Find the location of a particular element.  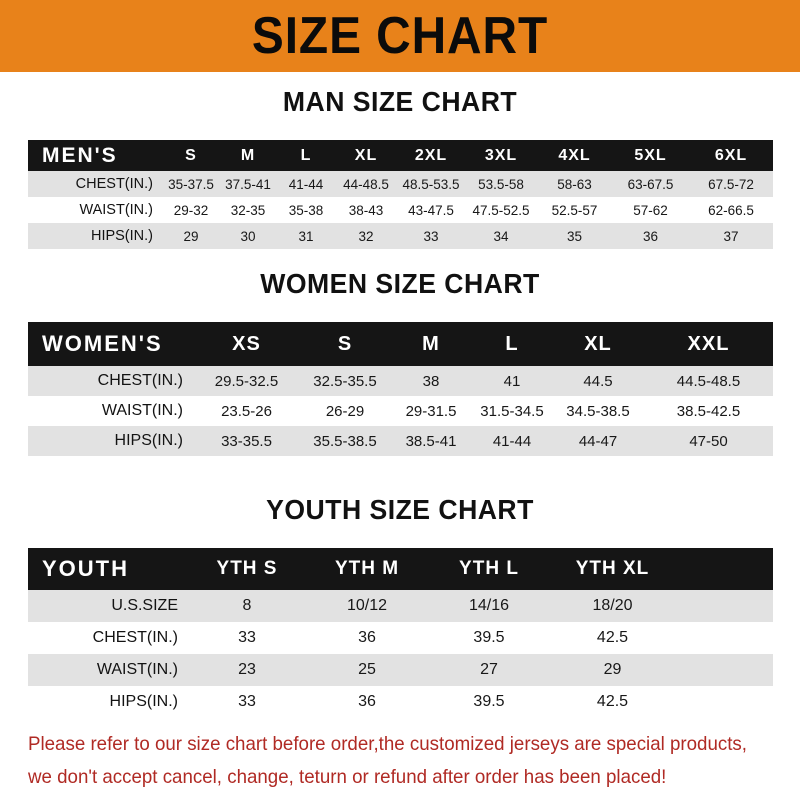

table-row: WAIST(IN.) 23 25 27 29 is located at coordinates (400, 670).